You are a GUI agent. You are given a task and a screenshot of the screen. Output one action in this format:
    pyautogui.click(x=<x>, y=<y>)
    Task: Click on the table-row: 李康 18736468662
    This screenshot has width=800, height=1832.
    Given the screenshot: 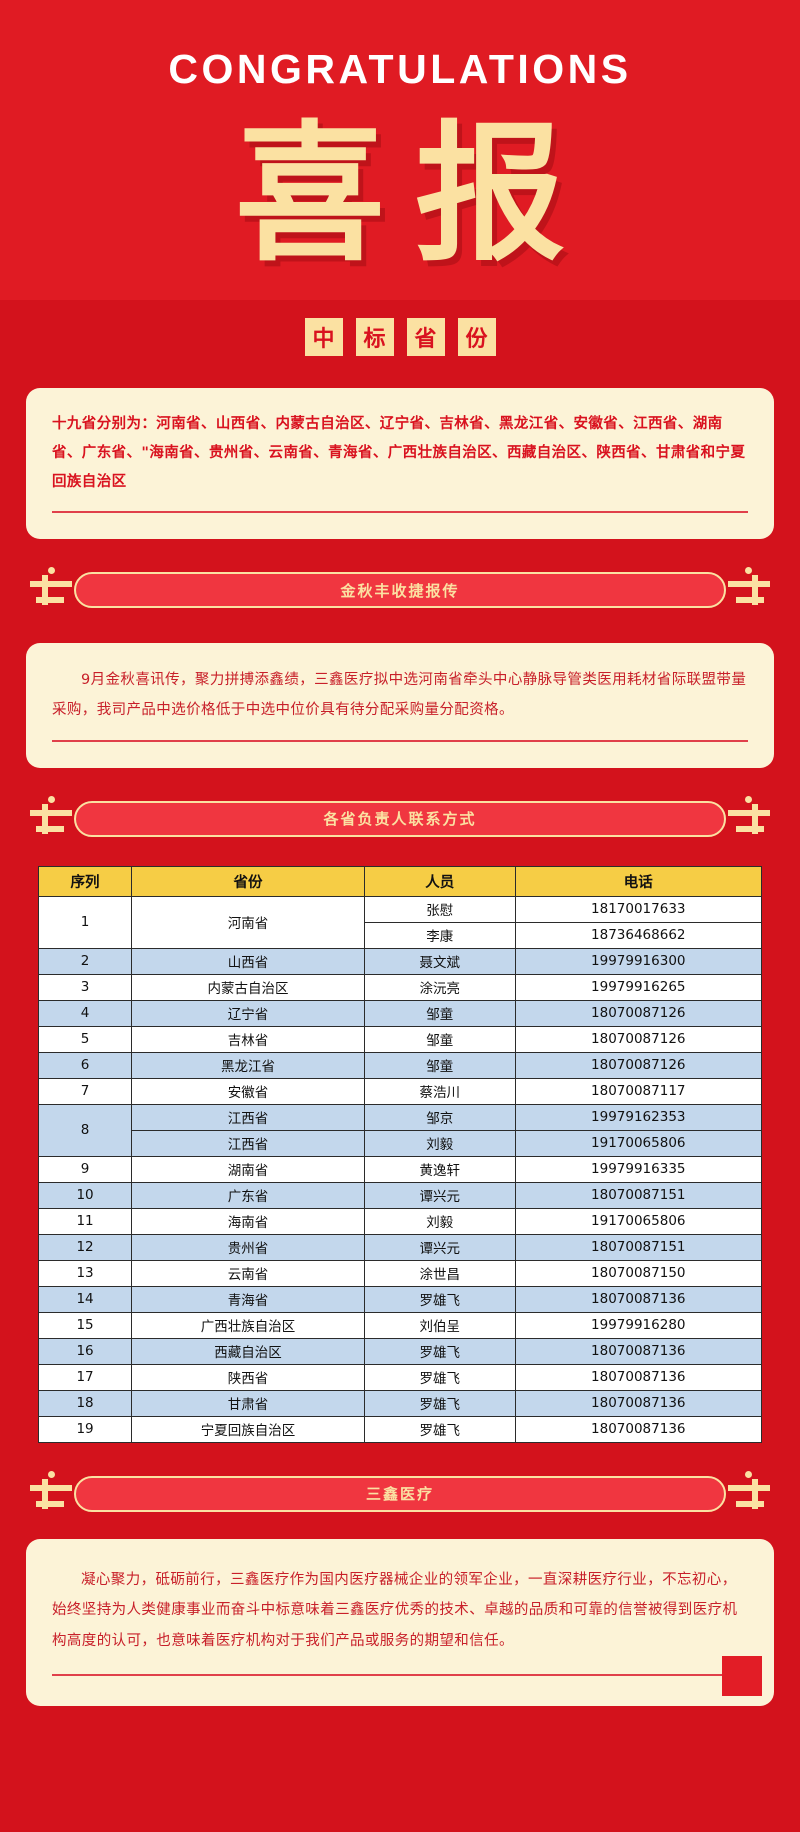 What is the action you would take?
    pyautogui.click(x=401, y=935)
    